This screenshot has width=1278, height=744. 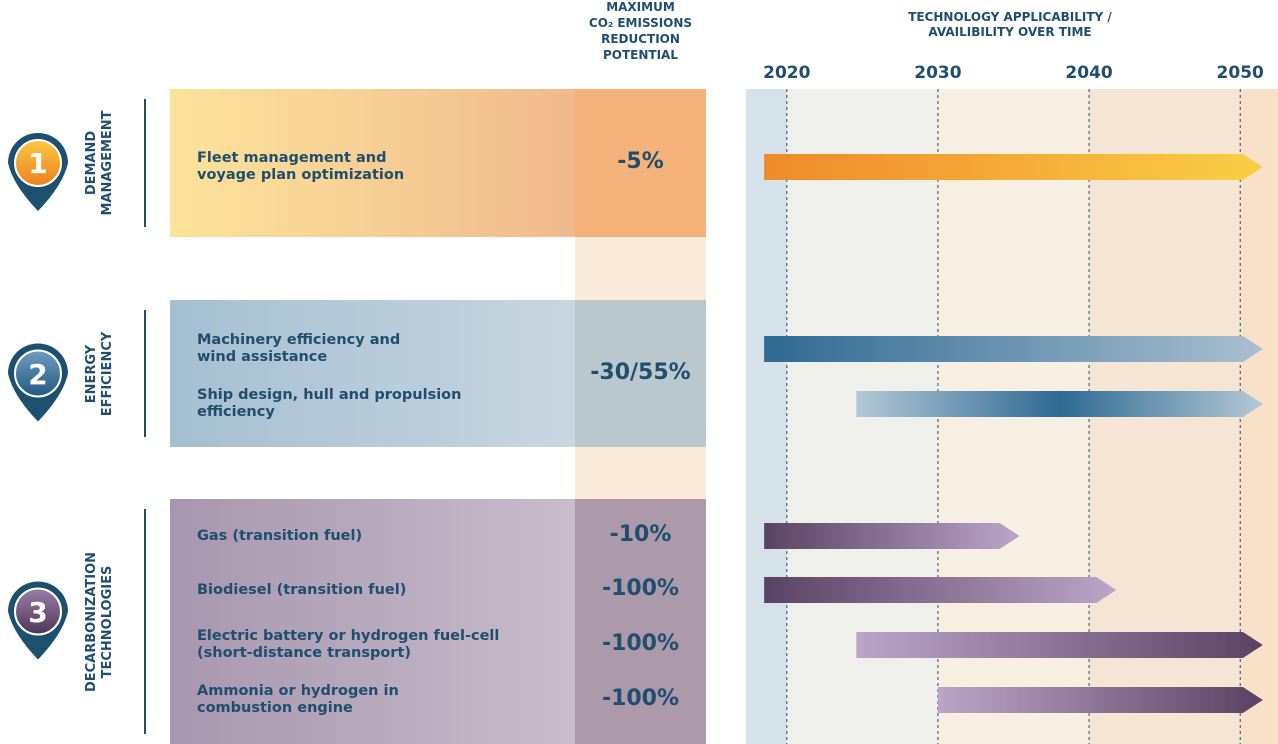 I want to click on reduction-value: -5%, so click(x=640, y=161).